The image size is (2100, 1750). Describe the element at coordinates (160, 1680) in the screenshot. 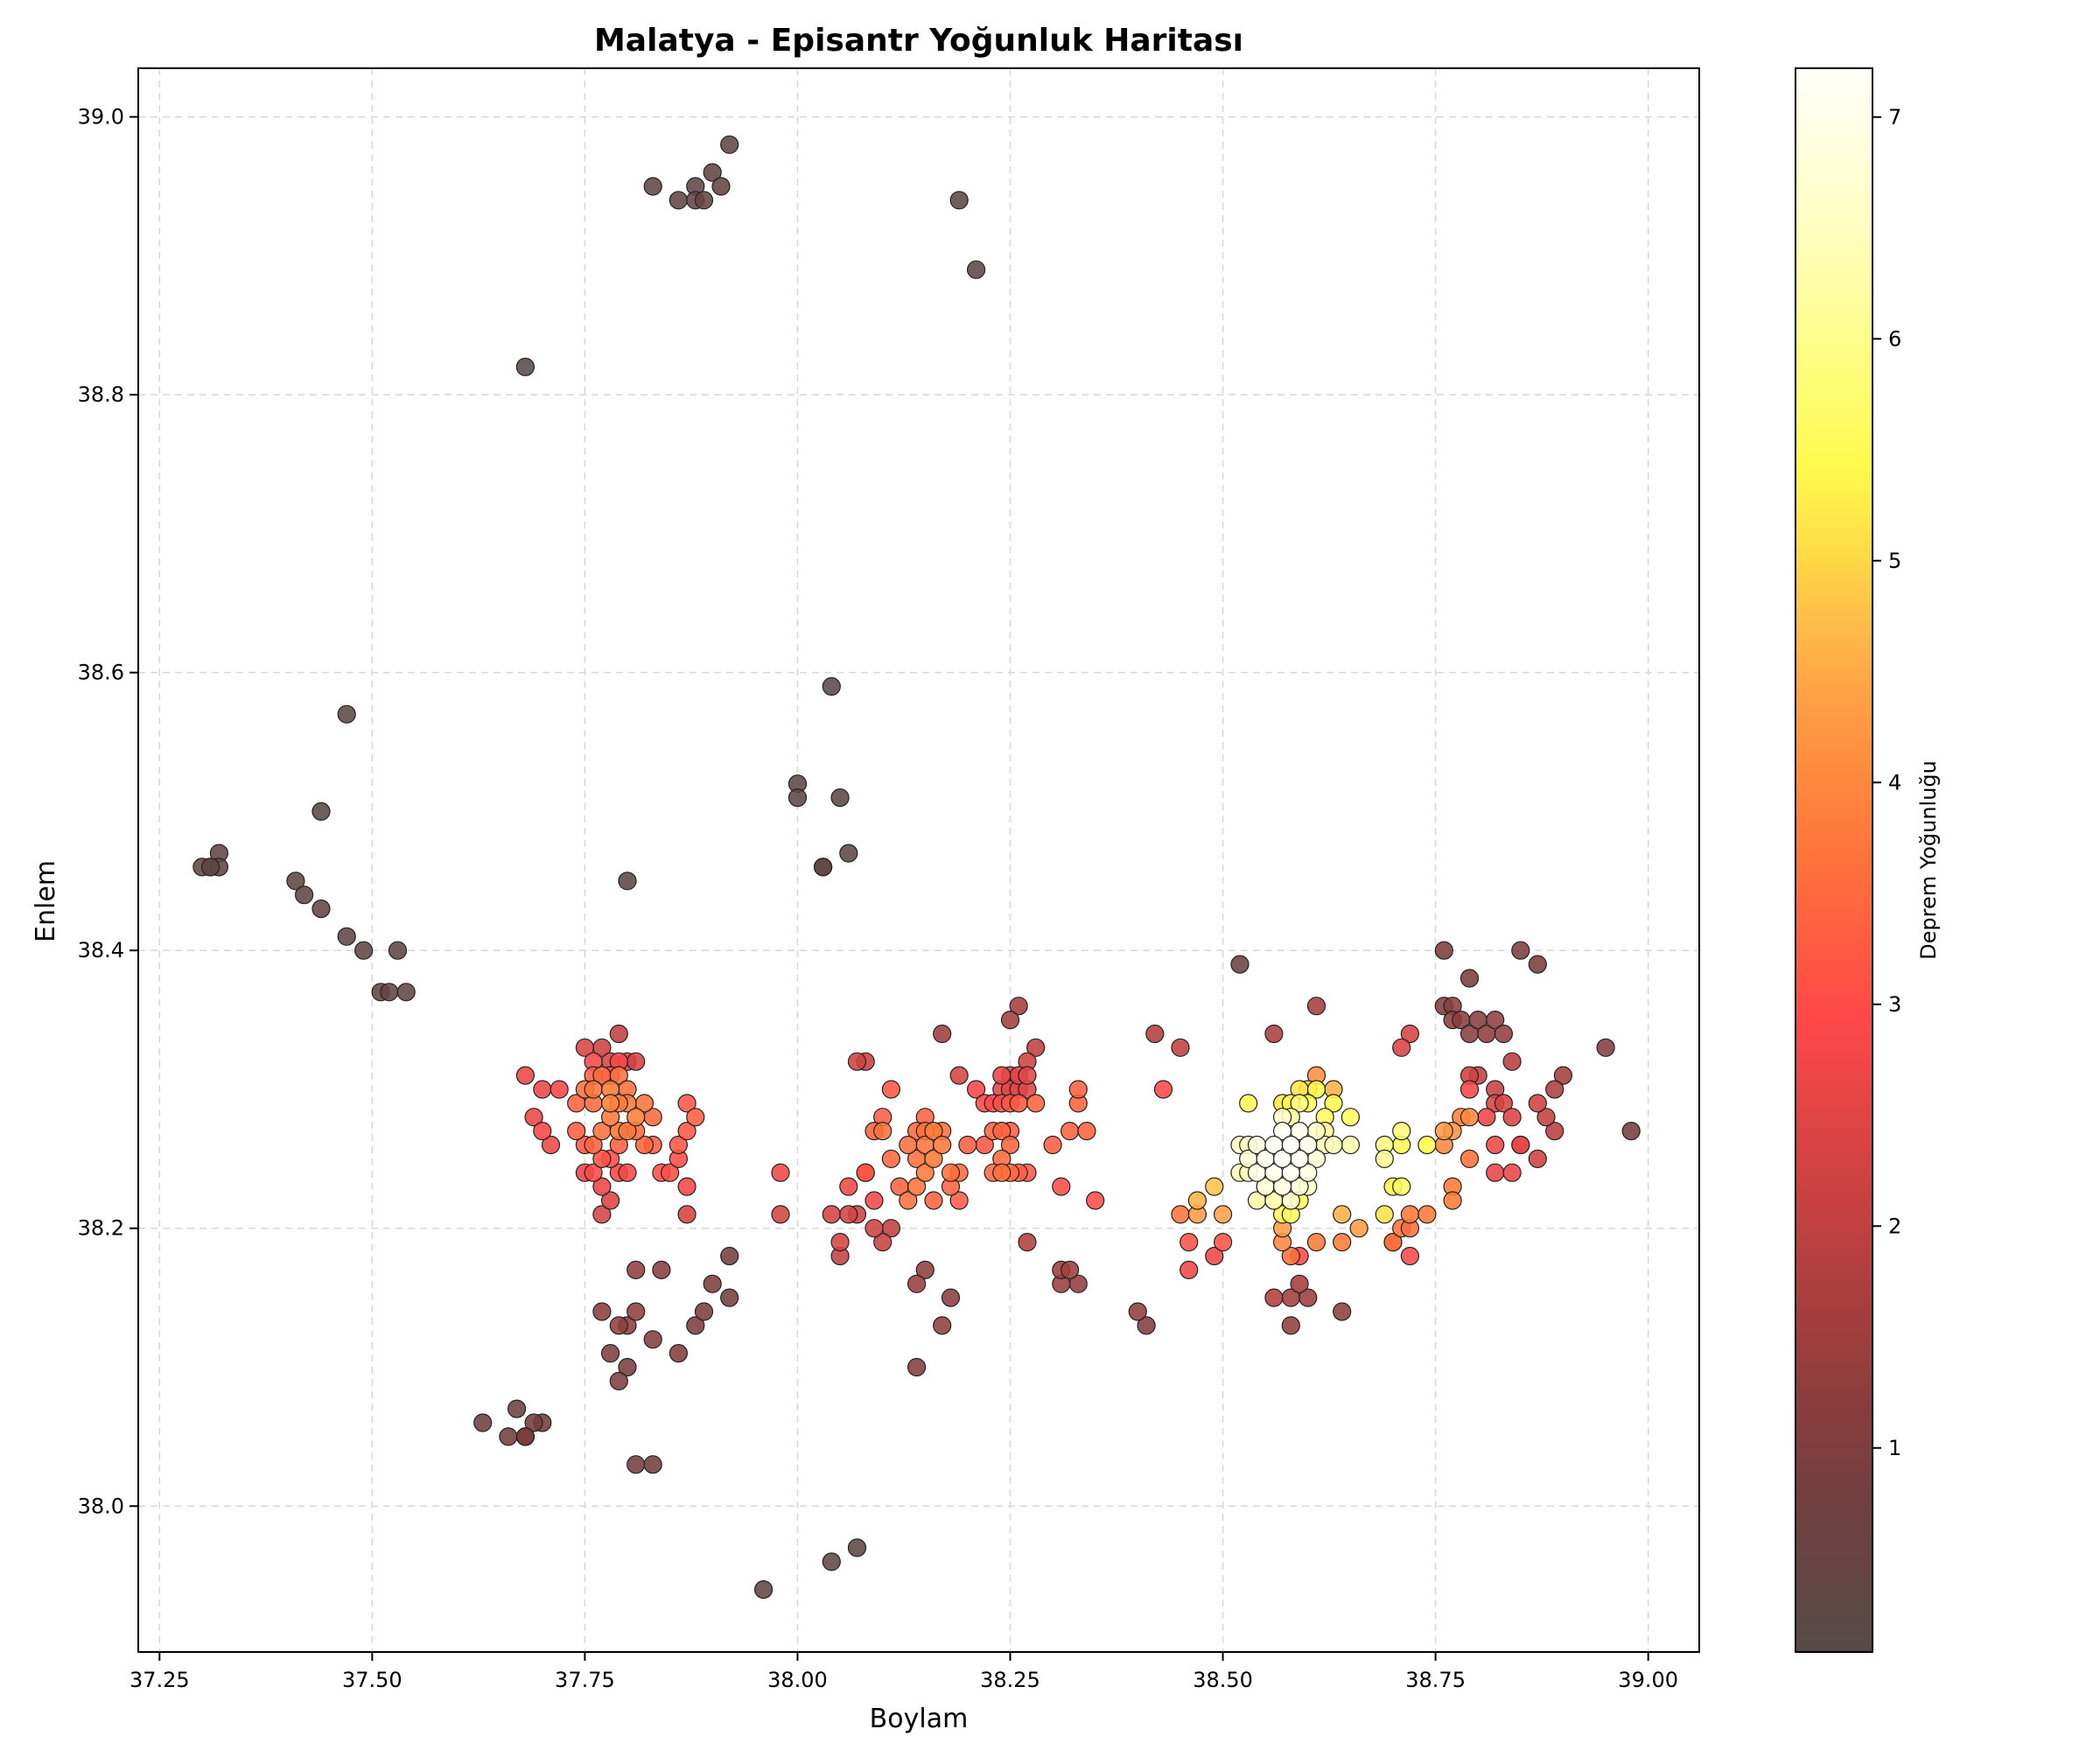

I see `x-tick-label: 37.25` at that location.